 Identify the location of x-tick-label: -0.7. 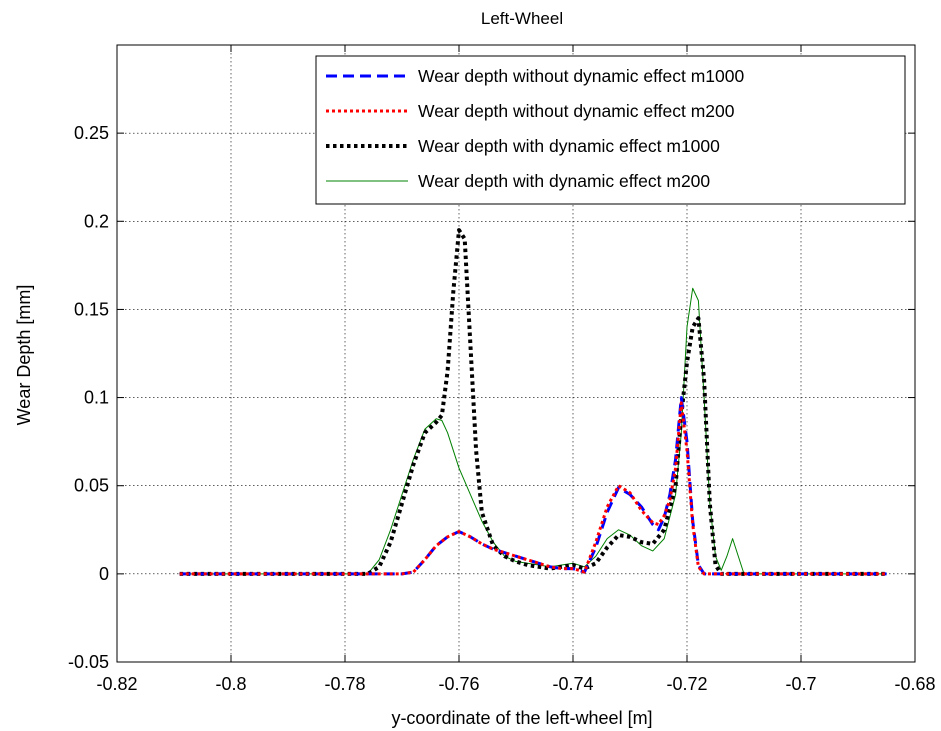
(800, 684).